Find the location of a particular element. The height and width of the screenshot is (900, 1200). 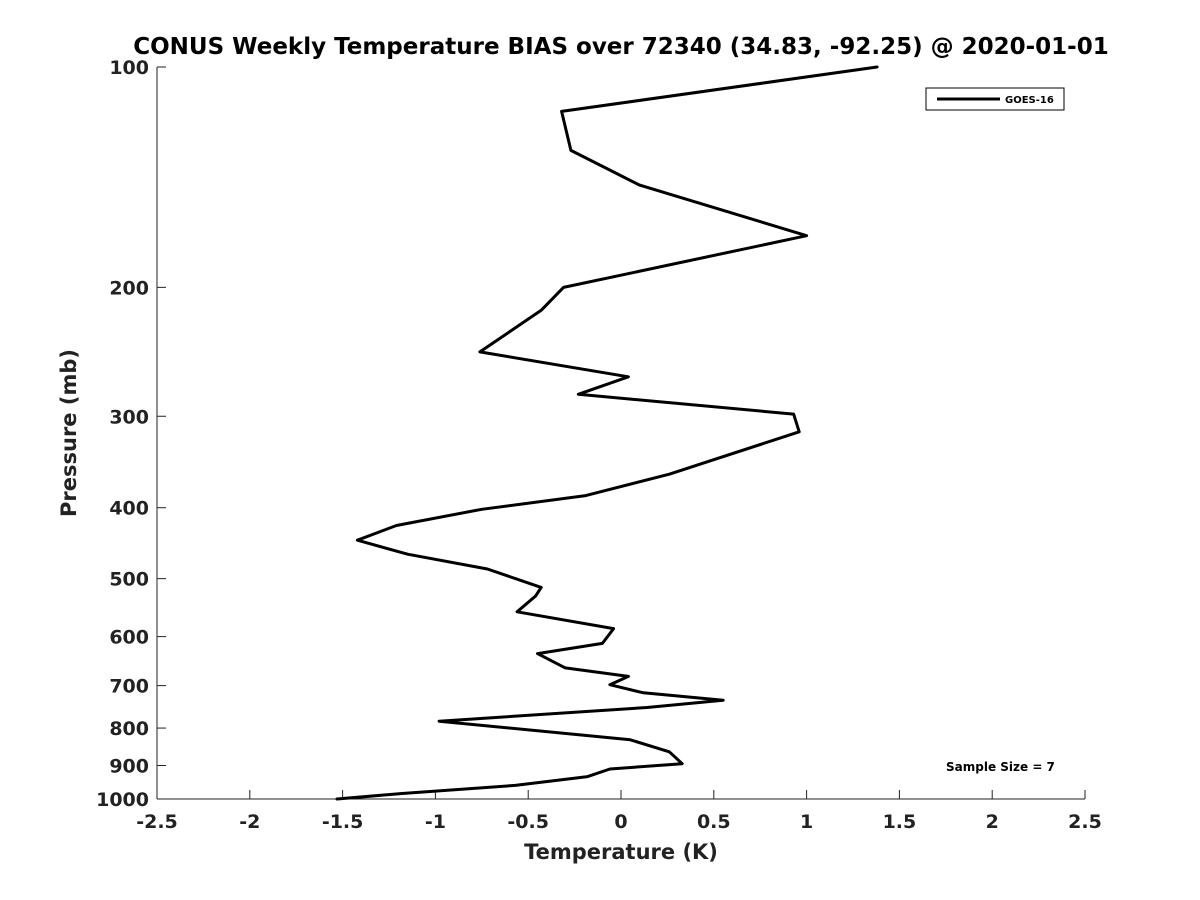

y-tick-label: 800 is located at coordinates (129, 729).